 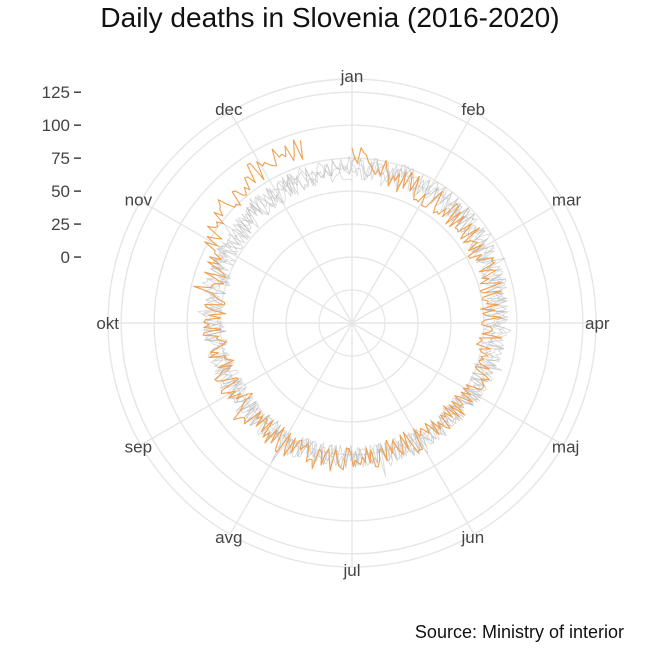 I want to click on chart-title: Daily deaths in Slovenia (2016-2020), so click(x=330, y=17).